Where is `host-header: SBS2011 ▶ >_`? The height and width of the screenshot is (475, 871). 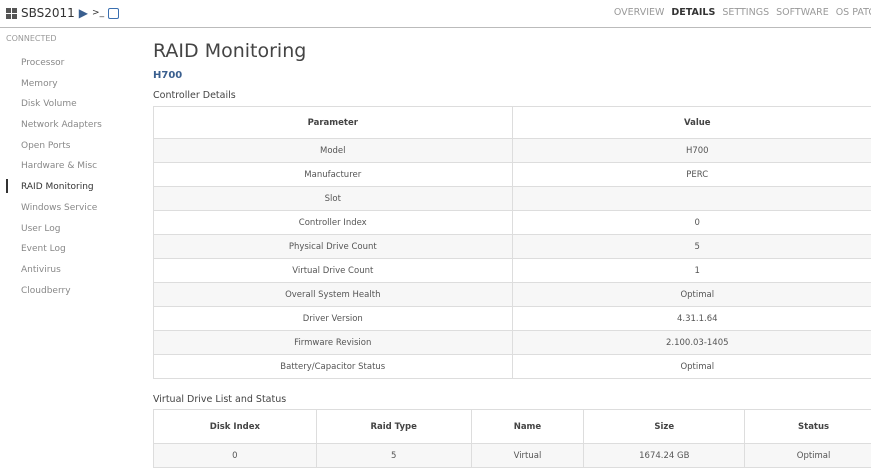
host-header: SBS2011 ▶ >_ is located at coordinates (63, 13).